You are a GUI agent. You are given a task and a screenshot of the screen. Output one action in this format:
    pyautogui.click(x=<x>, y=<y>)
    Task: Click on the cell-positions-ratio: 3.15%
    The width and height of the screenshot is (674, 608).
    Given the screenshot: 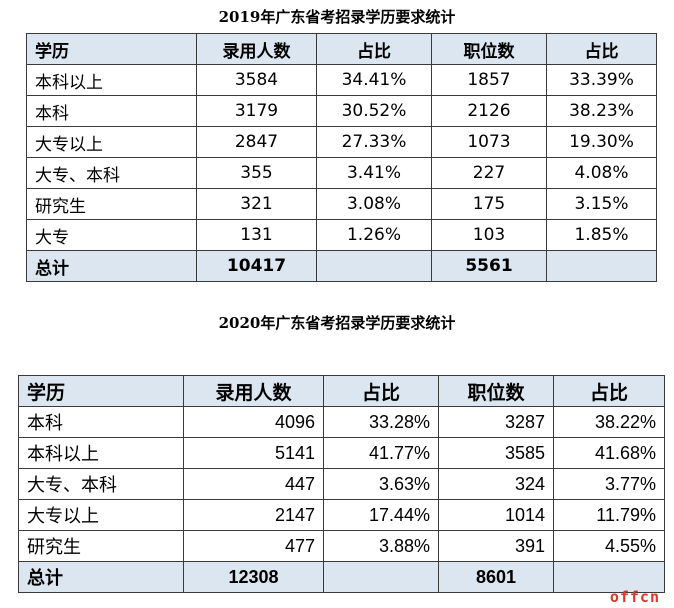 What is the action you would take?
    pyautogui.click(x=601, y=204)
    